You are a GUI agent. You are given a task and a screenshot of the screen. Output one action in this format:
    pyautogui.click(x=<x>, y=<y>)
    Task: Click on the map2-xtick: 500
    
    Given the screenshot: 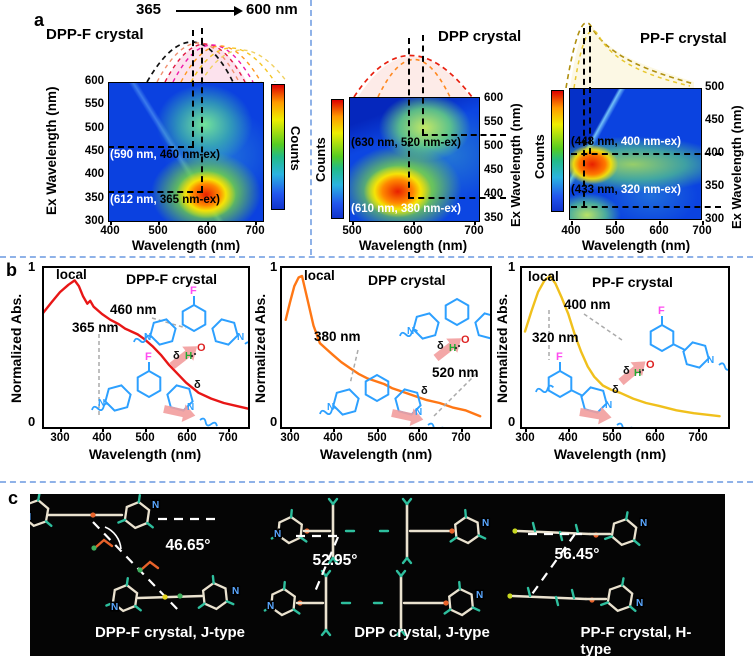 What is the action you would take?
    pyautogui.click(x=352, y=229)
    